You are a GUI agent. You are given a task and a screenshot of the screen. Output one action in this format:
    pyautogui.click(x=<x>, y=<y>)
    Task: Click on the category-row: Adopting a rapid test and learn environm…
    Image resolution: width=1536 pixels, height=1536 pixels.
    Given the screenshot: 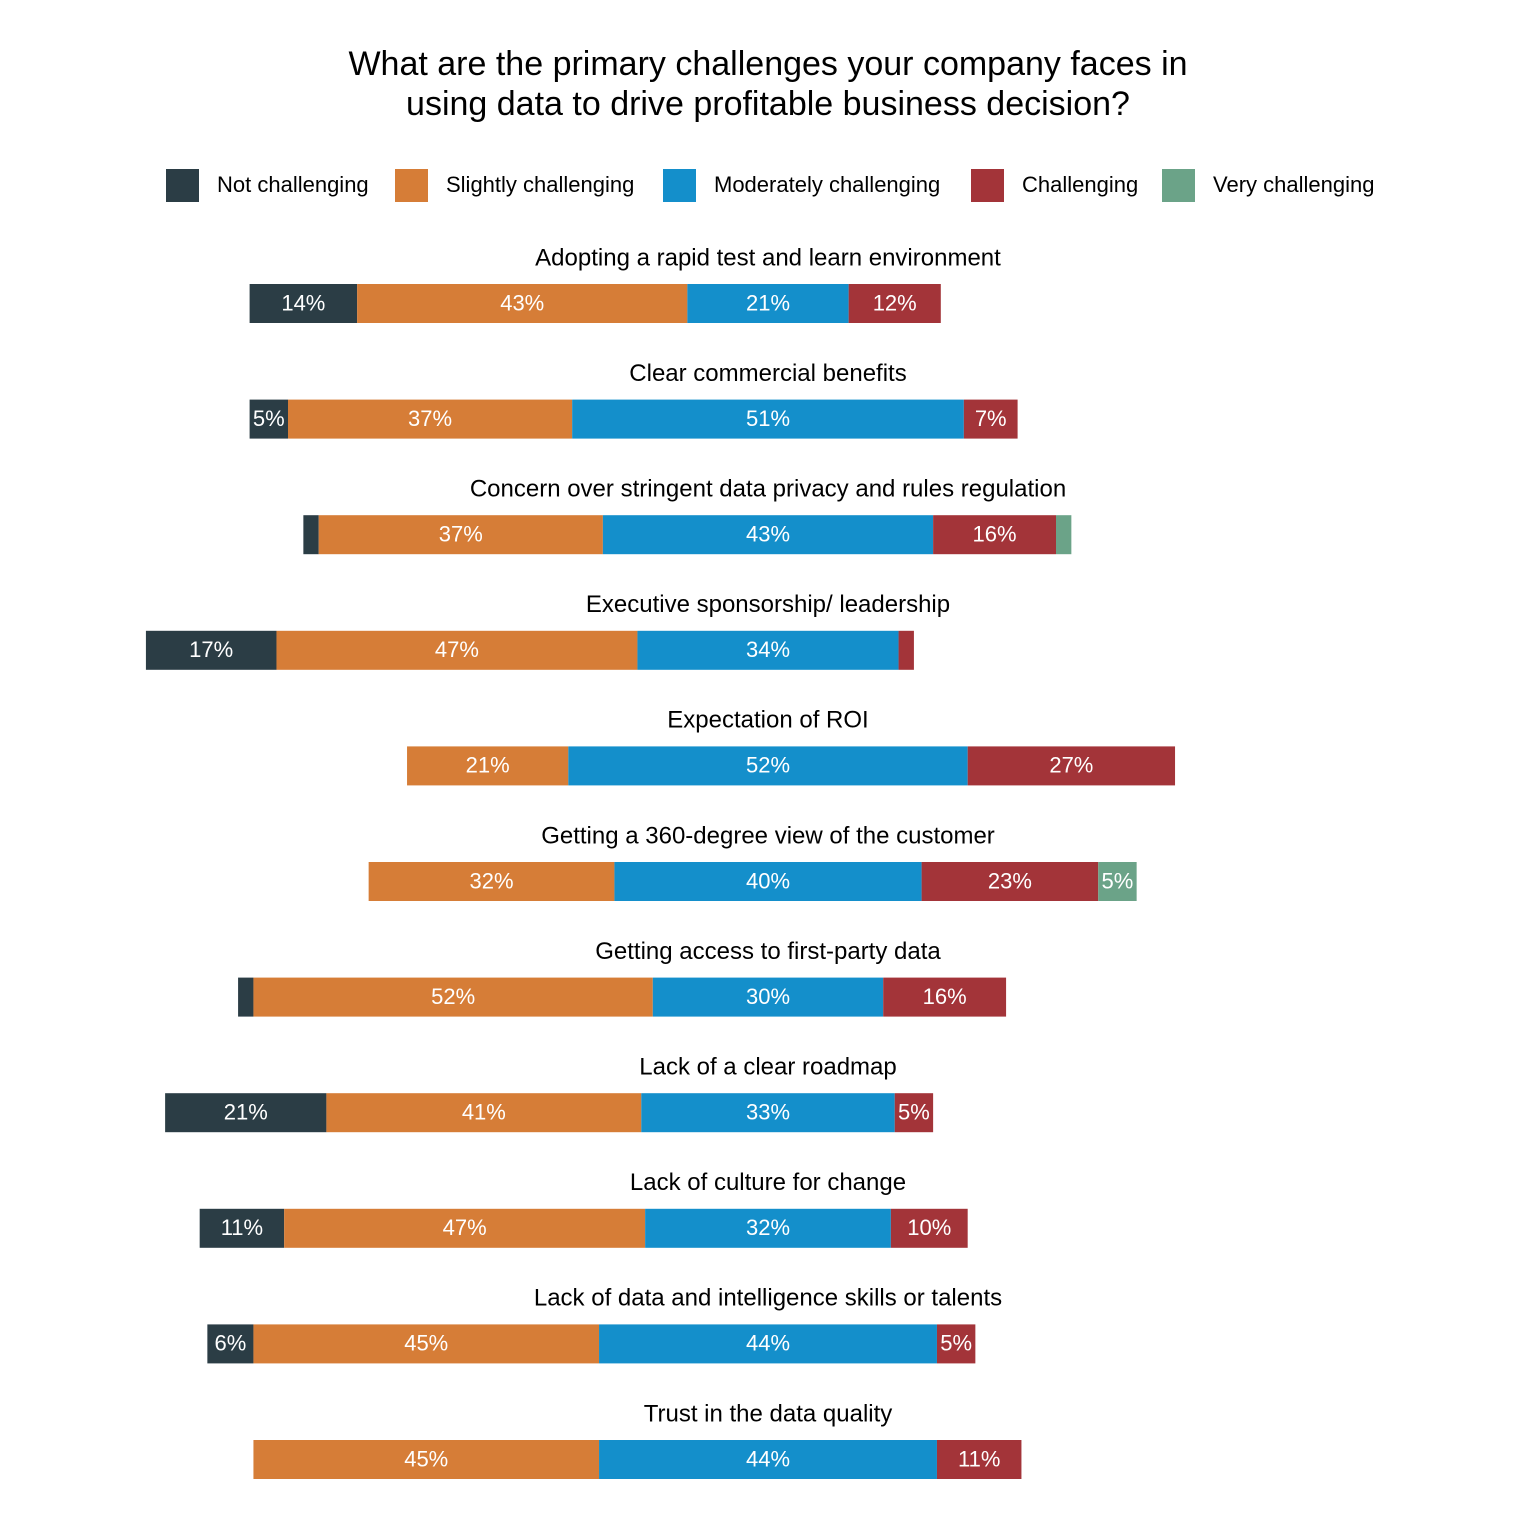 What is the action you would take?
    pyautogui.click(x=625, y=283)
    